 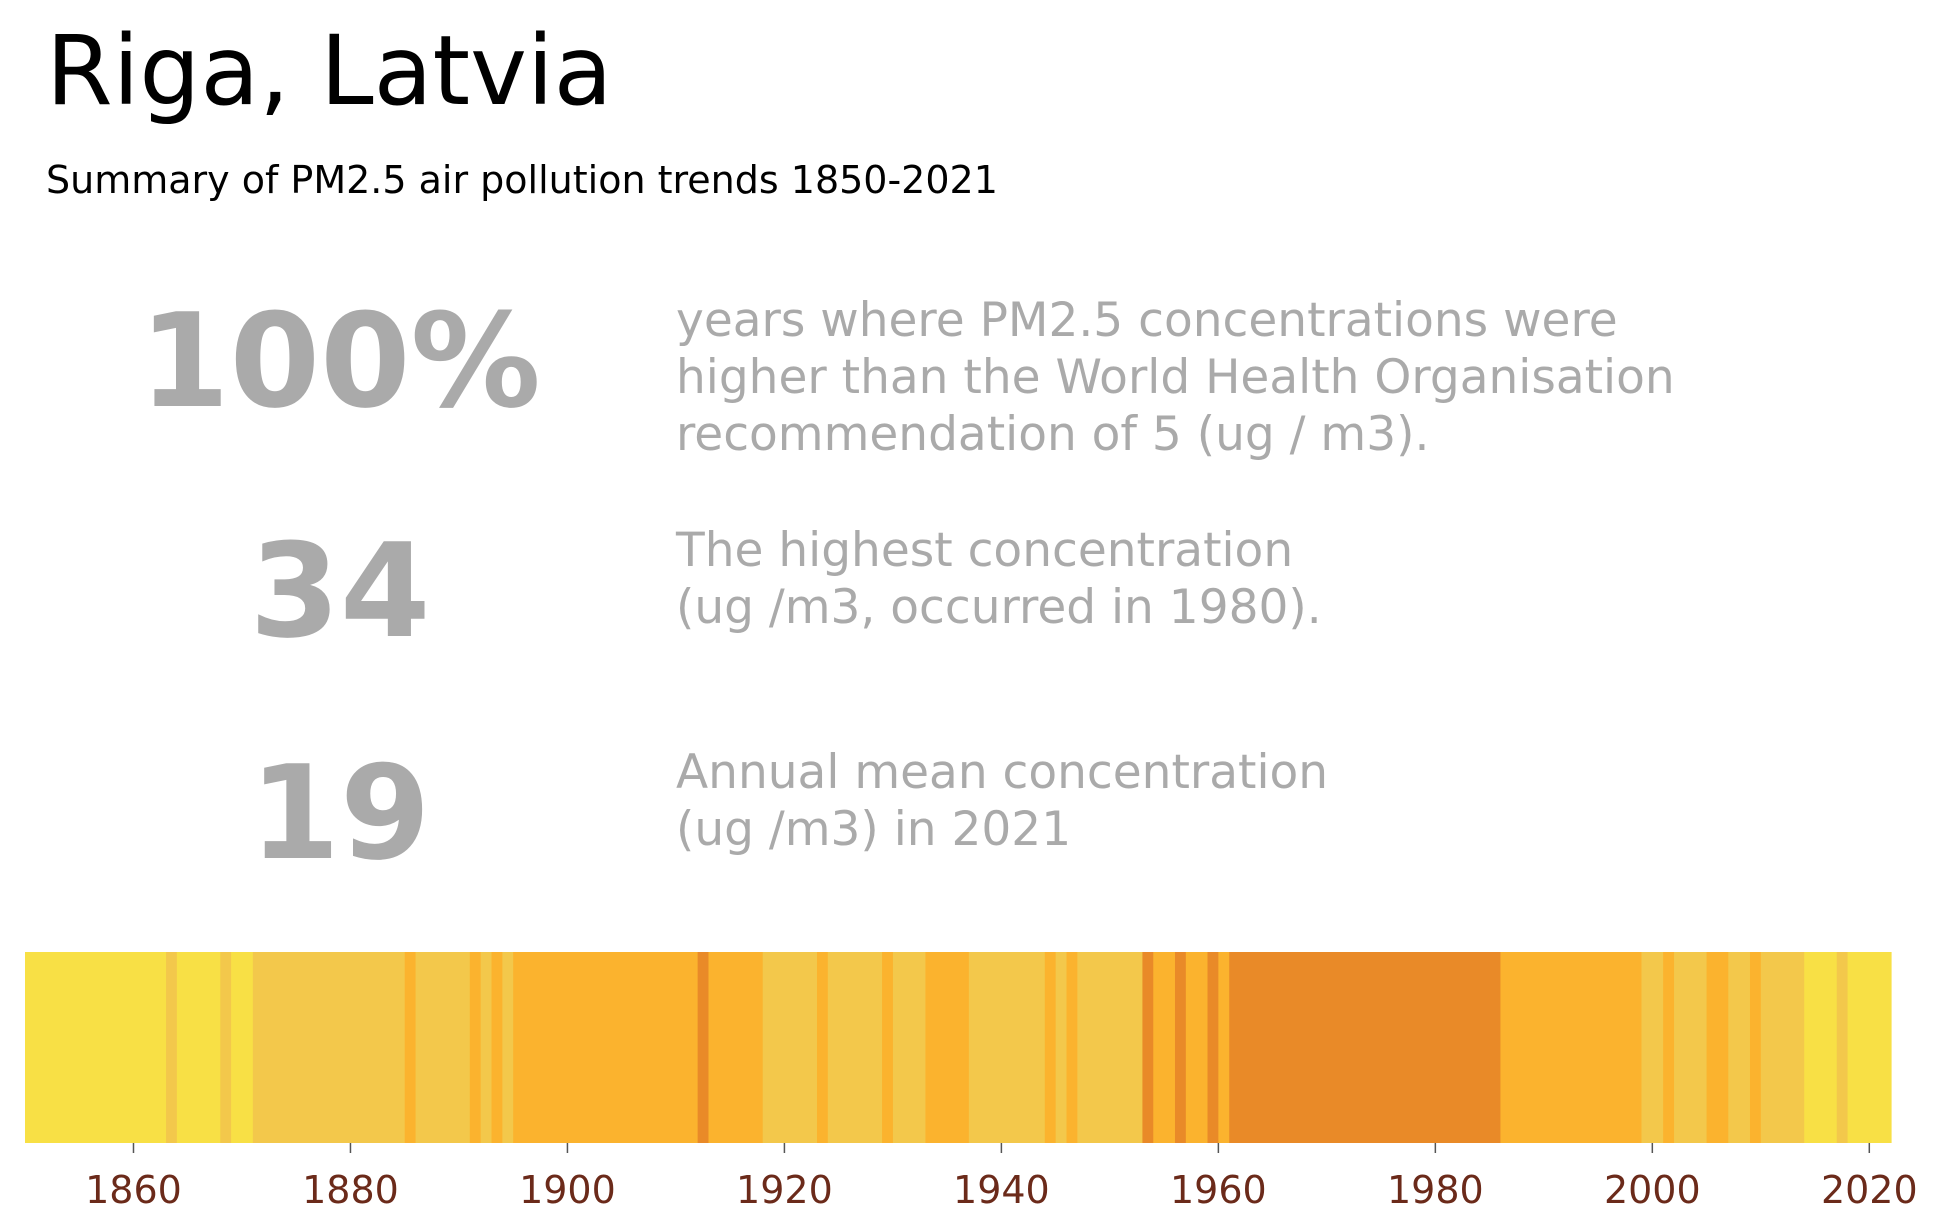 I want to click on page-title: Riga, Latvia, so click(x=329, y=71).